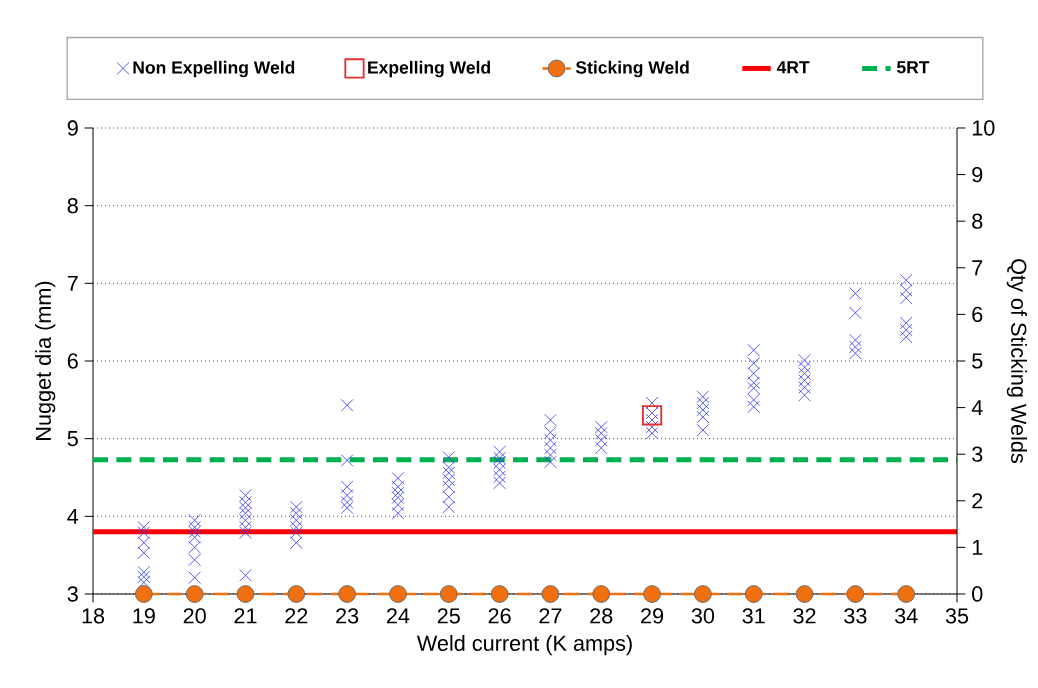  Describe the element at coordinates (977, 547) in the screenshot. I see `y2-tick-label: 1` at that location.